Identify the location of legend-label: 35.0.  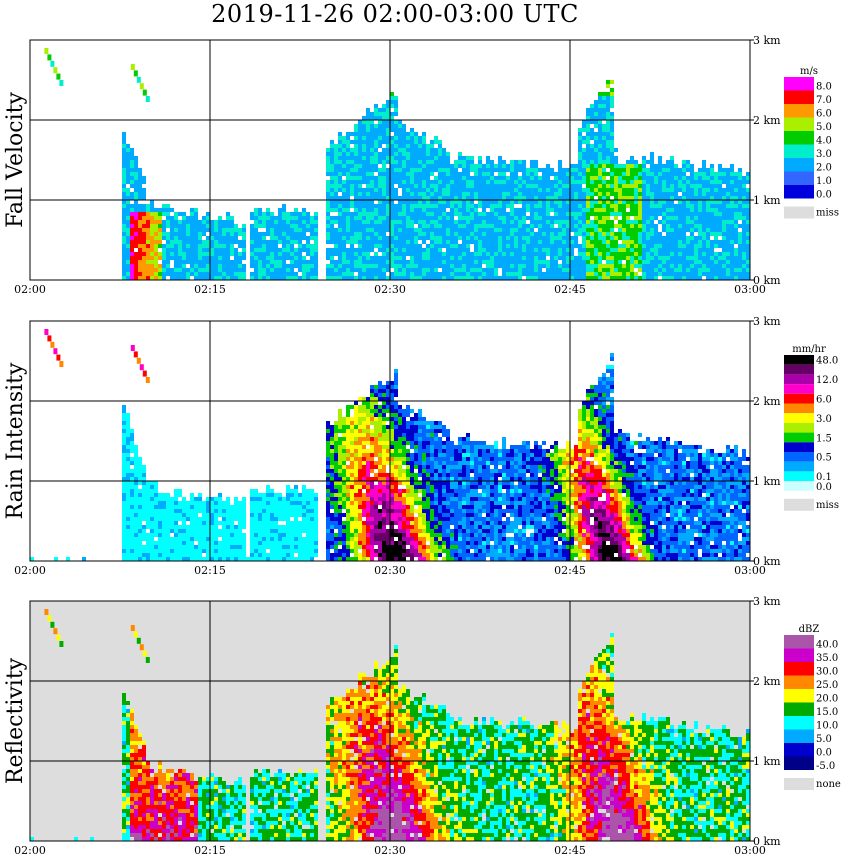
(827, 658).